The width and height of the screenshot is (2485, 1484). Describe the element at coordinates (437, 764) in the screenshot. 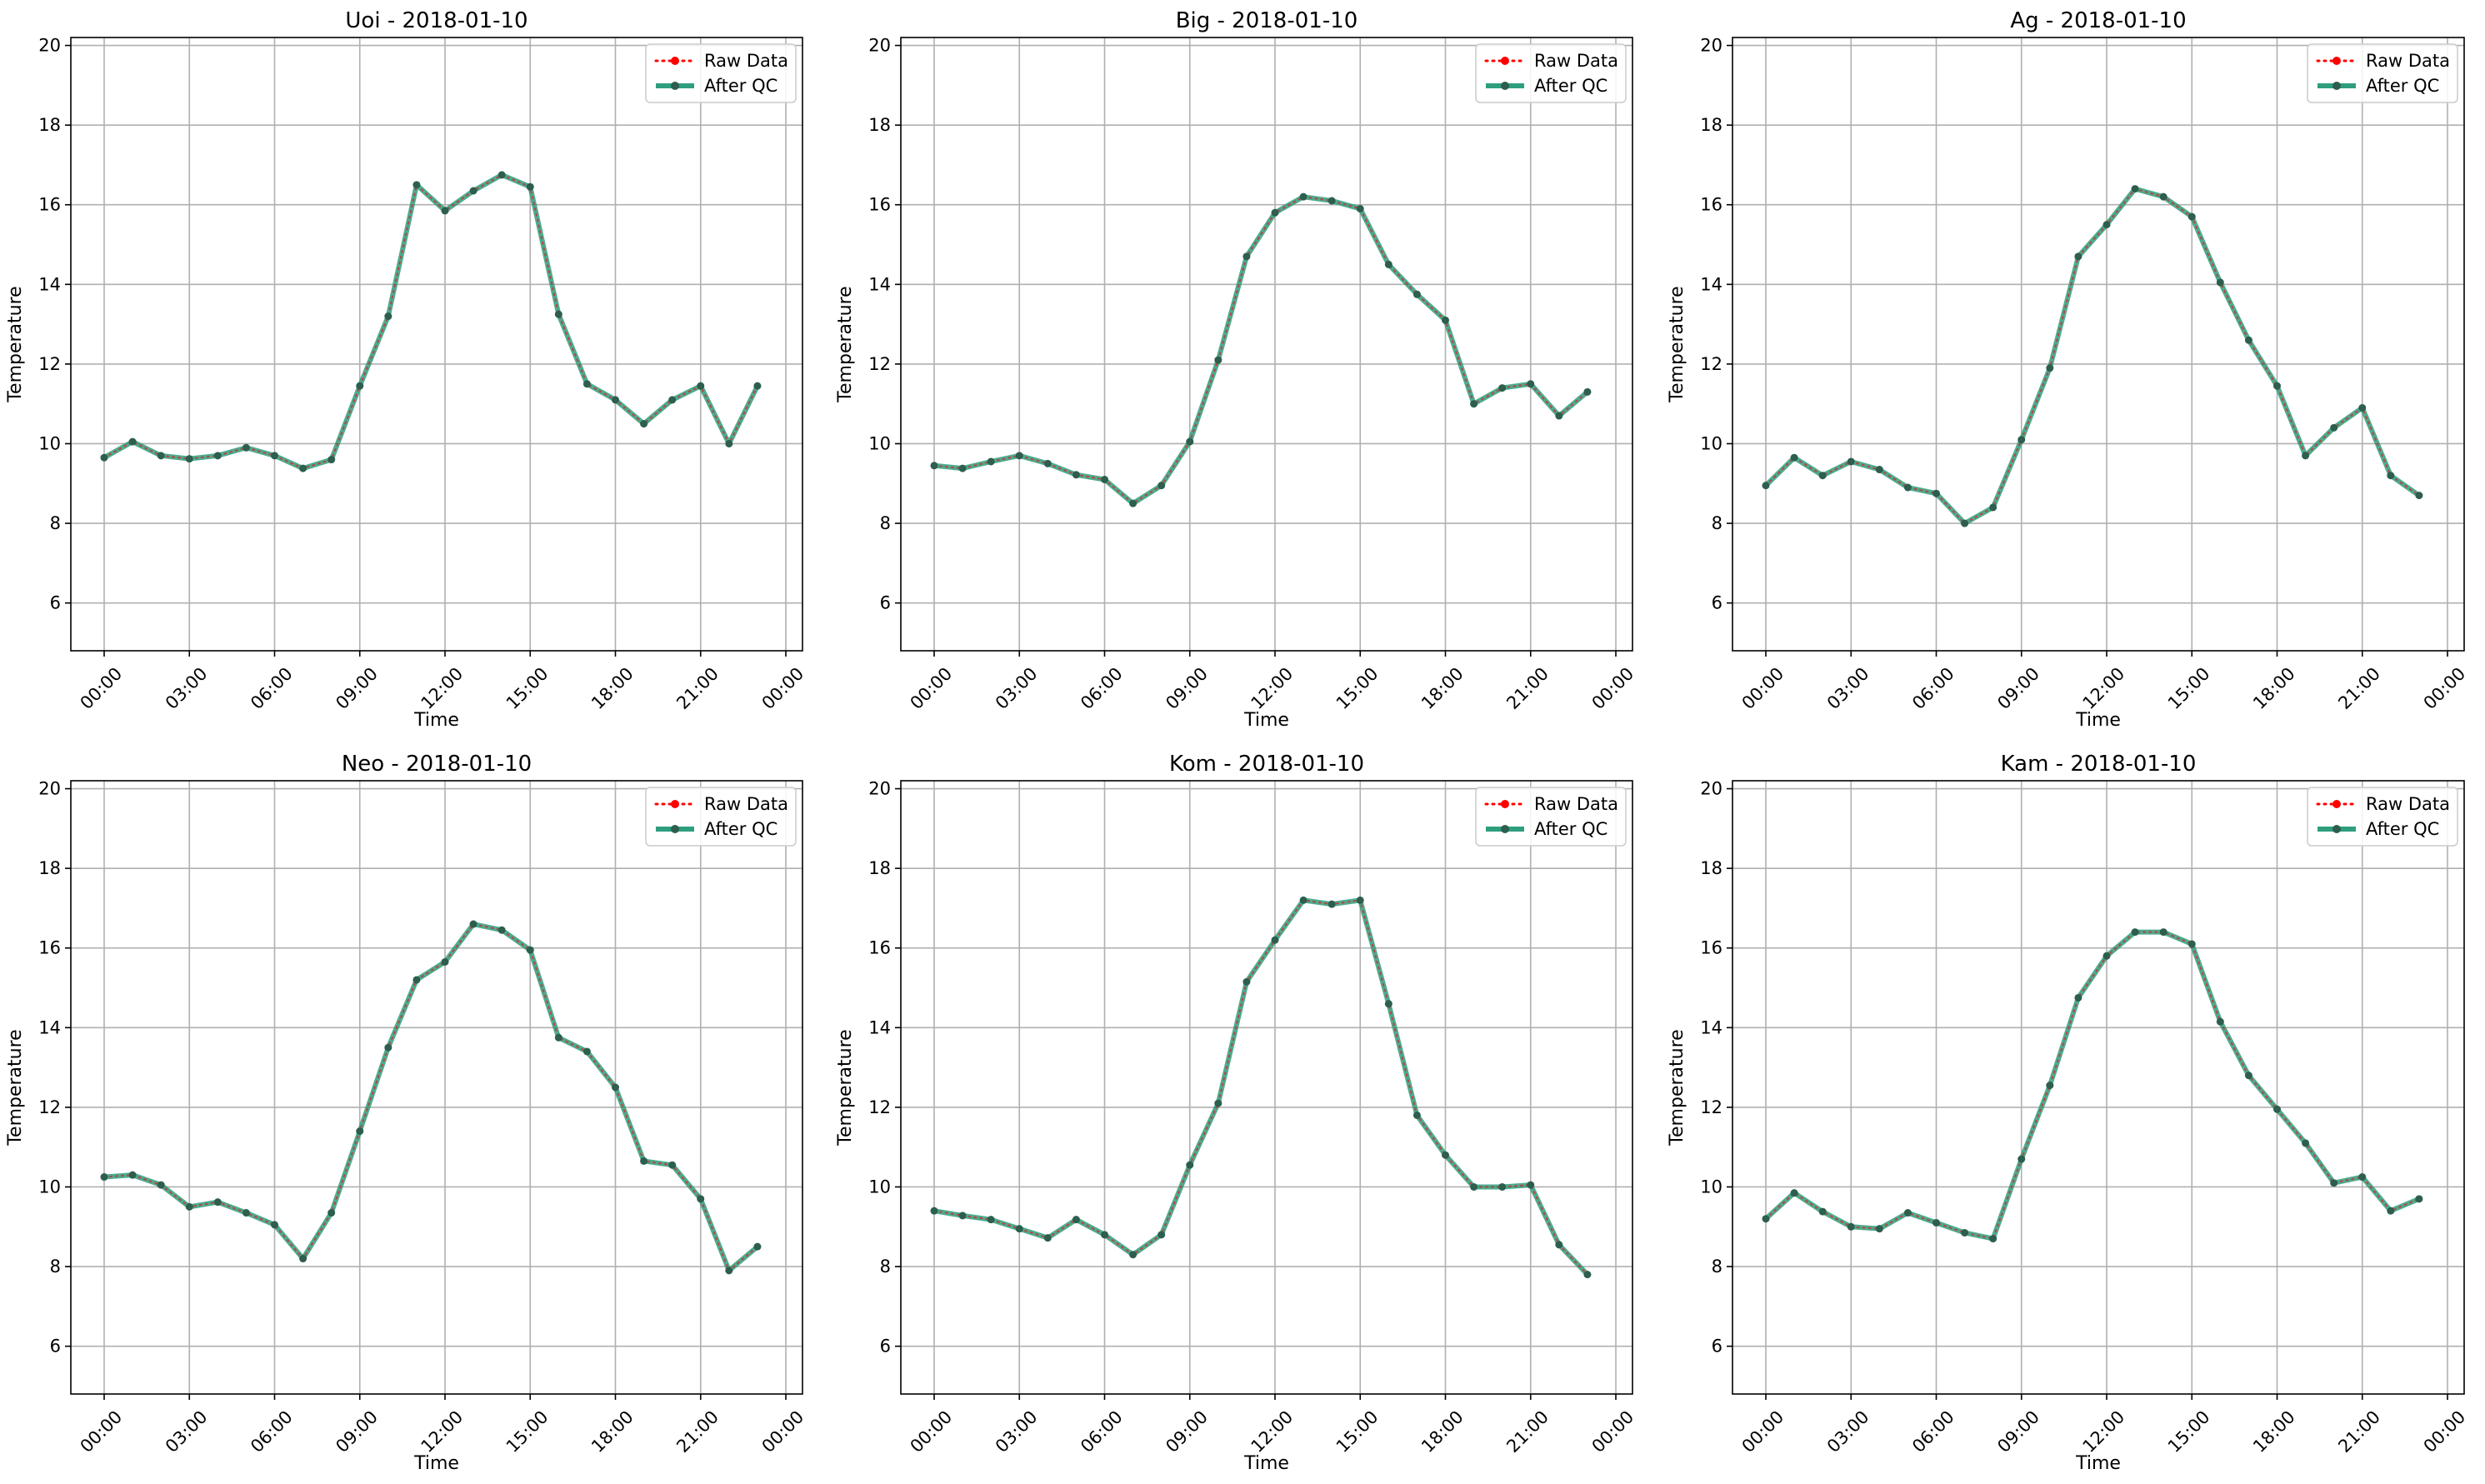

I see `chart-title: Neo - 2018-01-10` at that location.